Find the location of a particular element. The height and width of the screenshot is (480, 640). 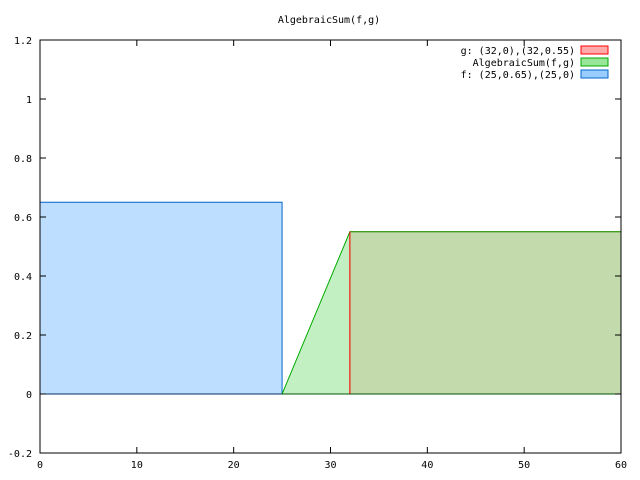

x-tick-label: 20 is located at coordinates (234, 465).